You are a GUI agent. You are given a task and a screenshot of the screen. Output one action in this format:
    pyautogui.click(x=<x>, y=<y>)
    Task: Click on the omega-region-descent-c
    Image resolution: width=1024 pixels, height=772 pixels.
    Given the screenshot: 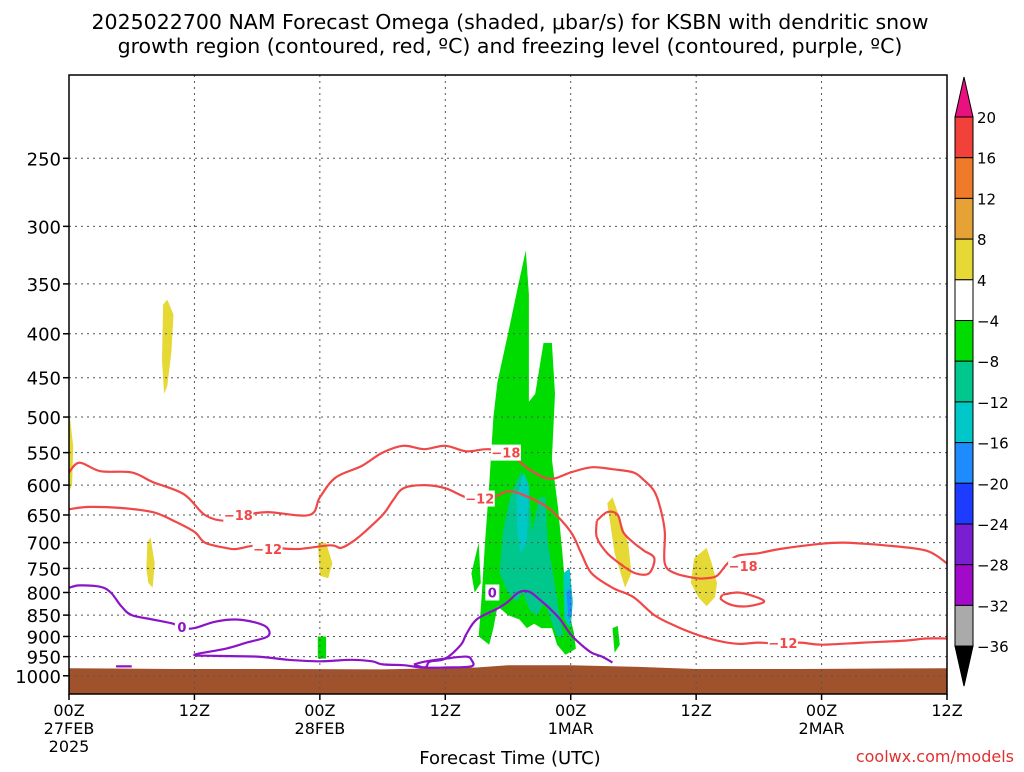 What is the action you would take?
    pyautogui.click(x=150, y=562)
    